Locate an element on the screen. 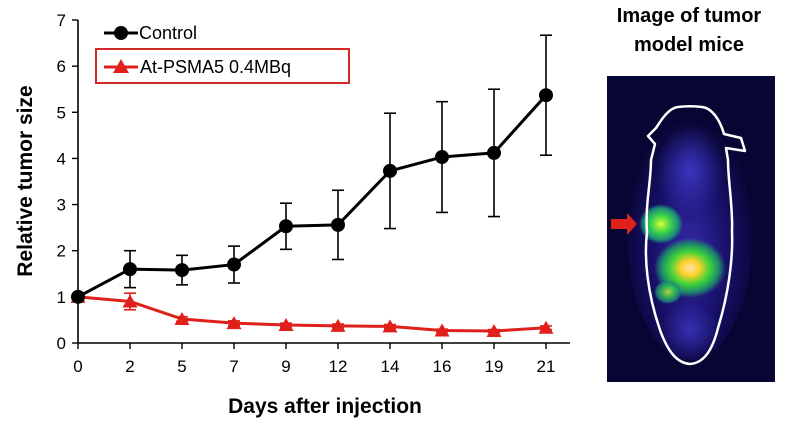  tumor-arrow-icon is located at coordinates (624, 224).